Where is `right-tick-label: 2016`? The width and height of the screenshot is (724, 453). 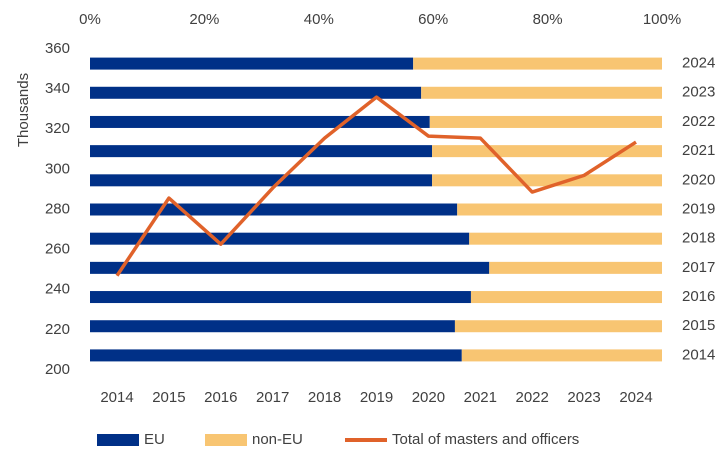 right-tick-label: 2016 is located at coordinates (698, 296).